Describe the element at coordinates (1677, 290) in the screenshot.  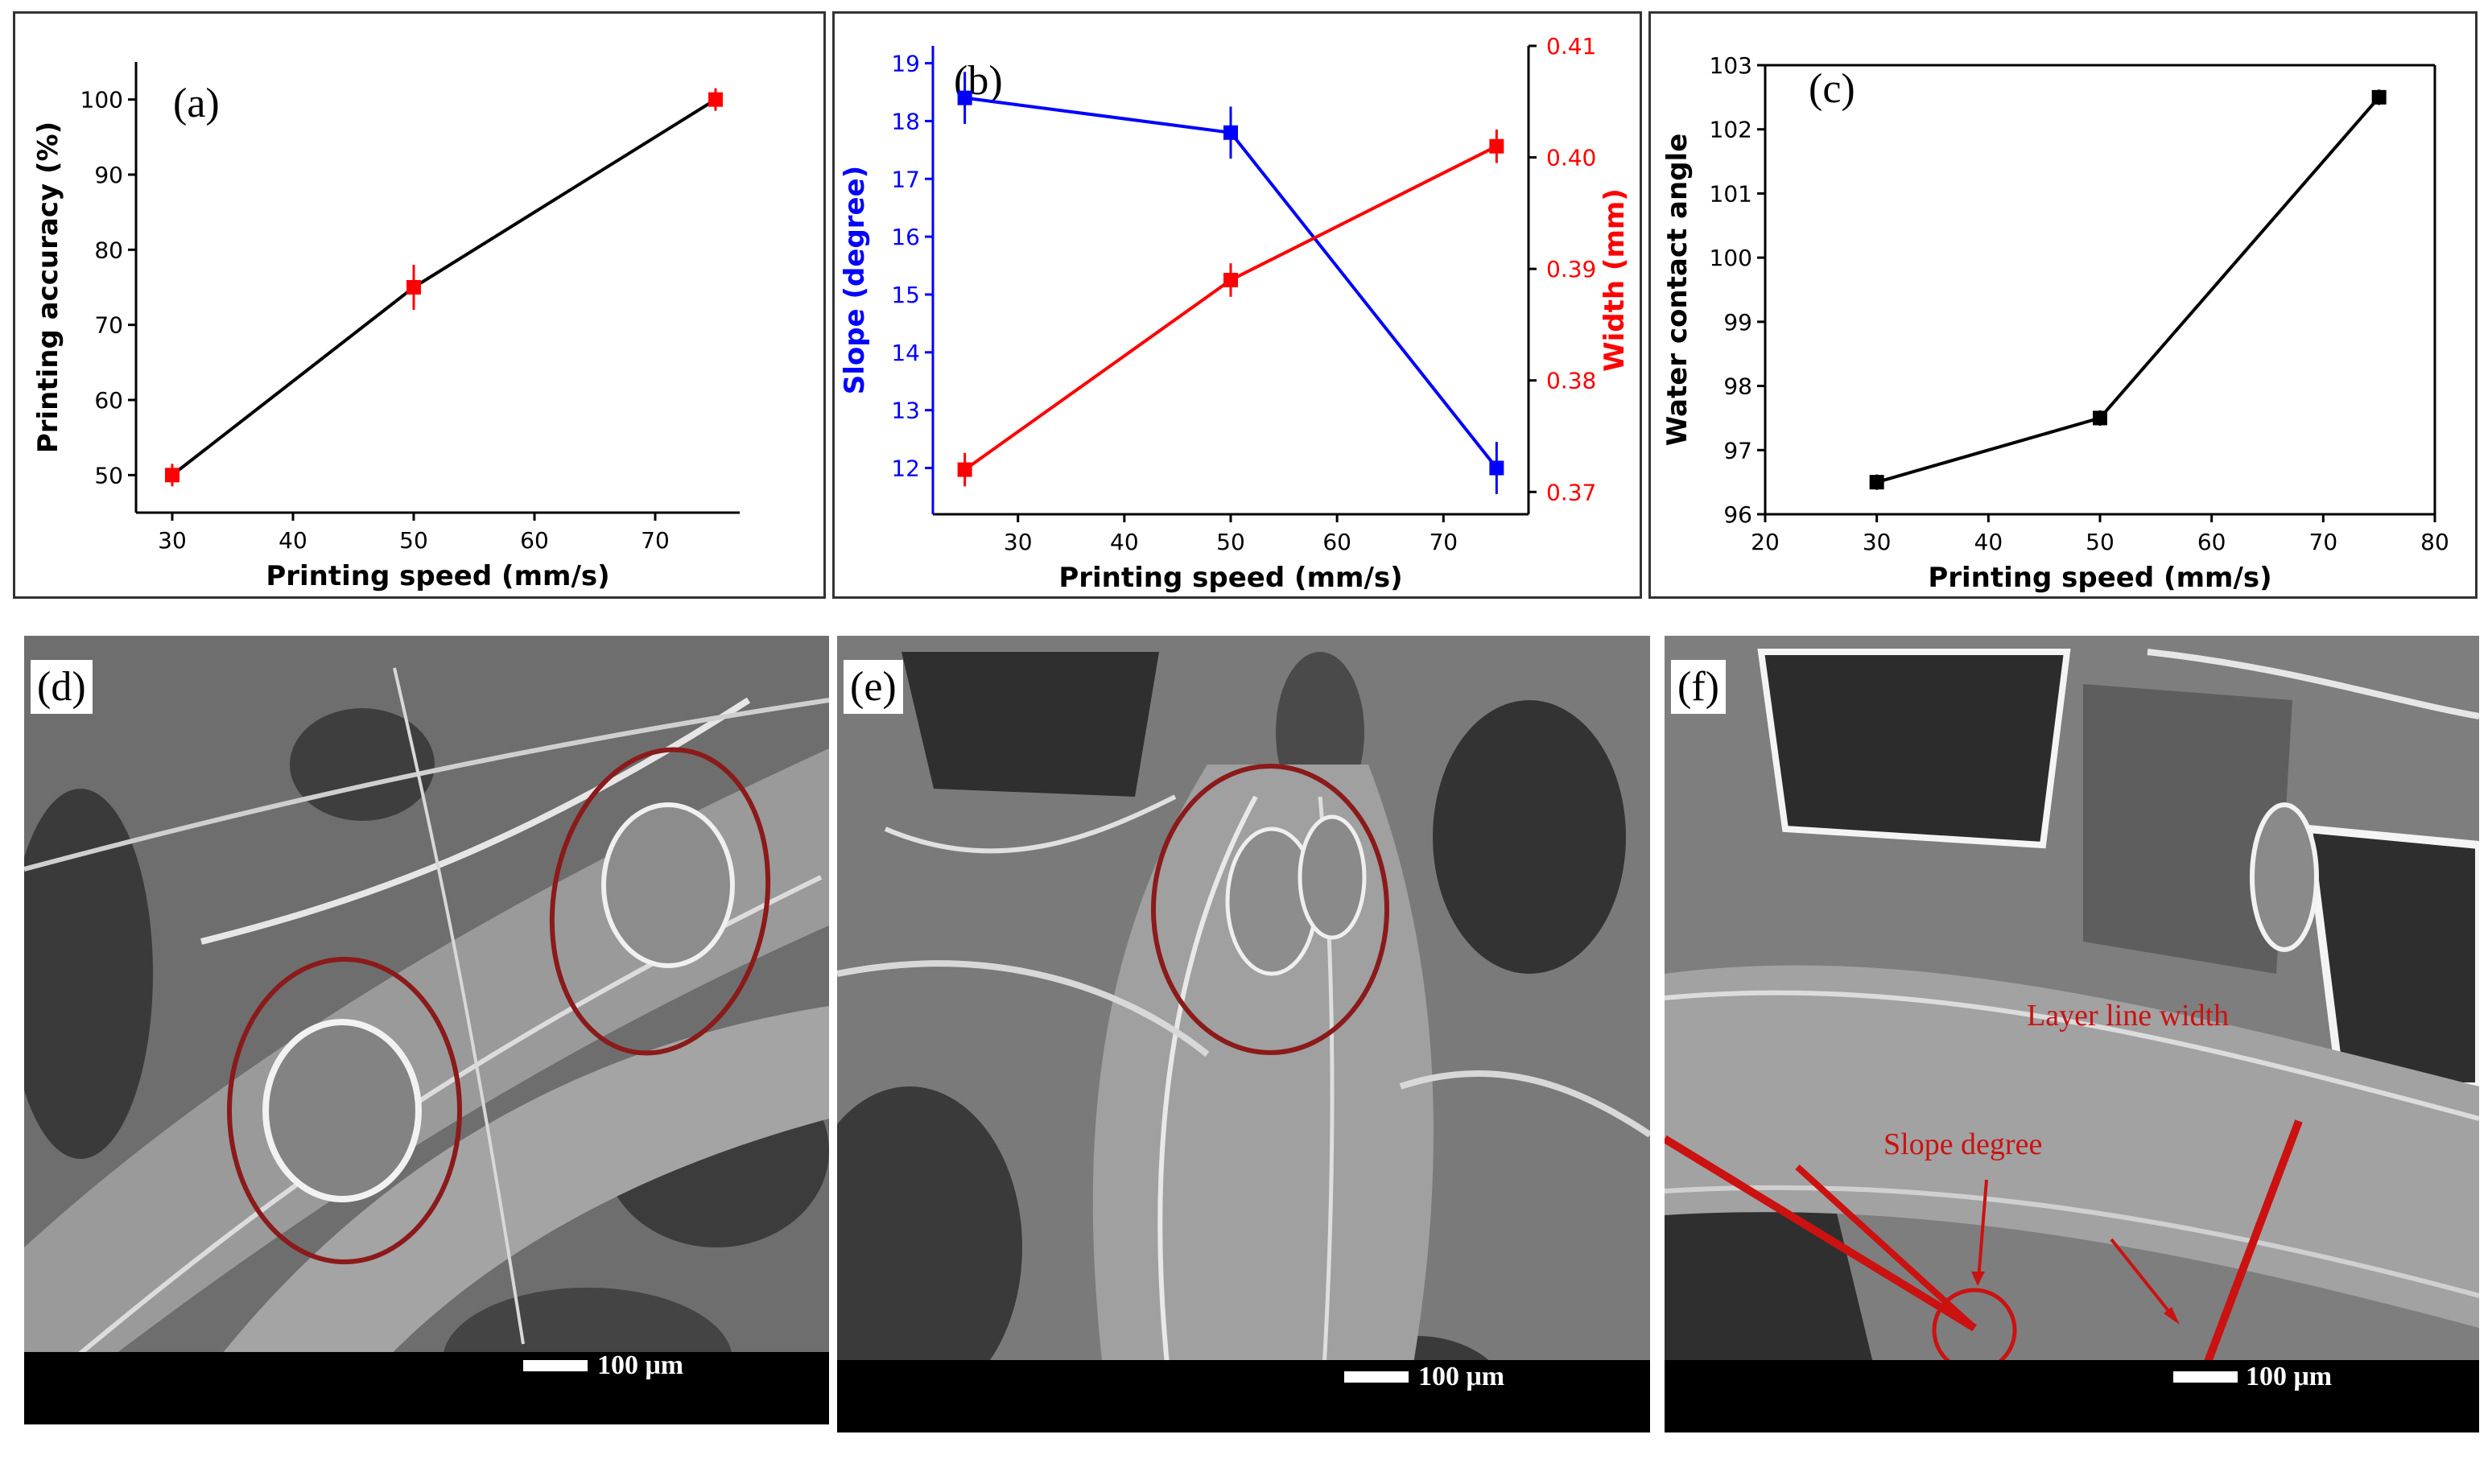
I see `y-axis-label: Water contact angle` at that location.